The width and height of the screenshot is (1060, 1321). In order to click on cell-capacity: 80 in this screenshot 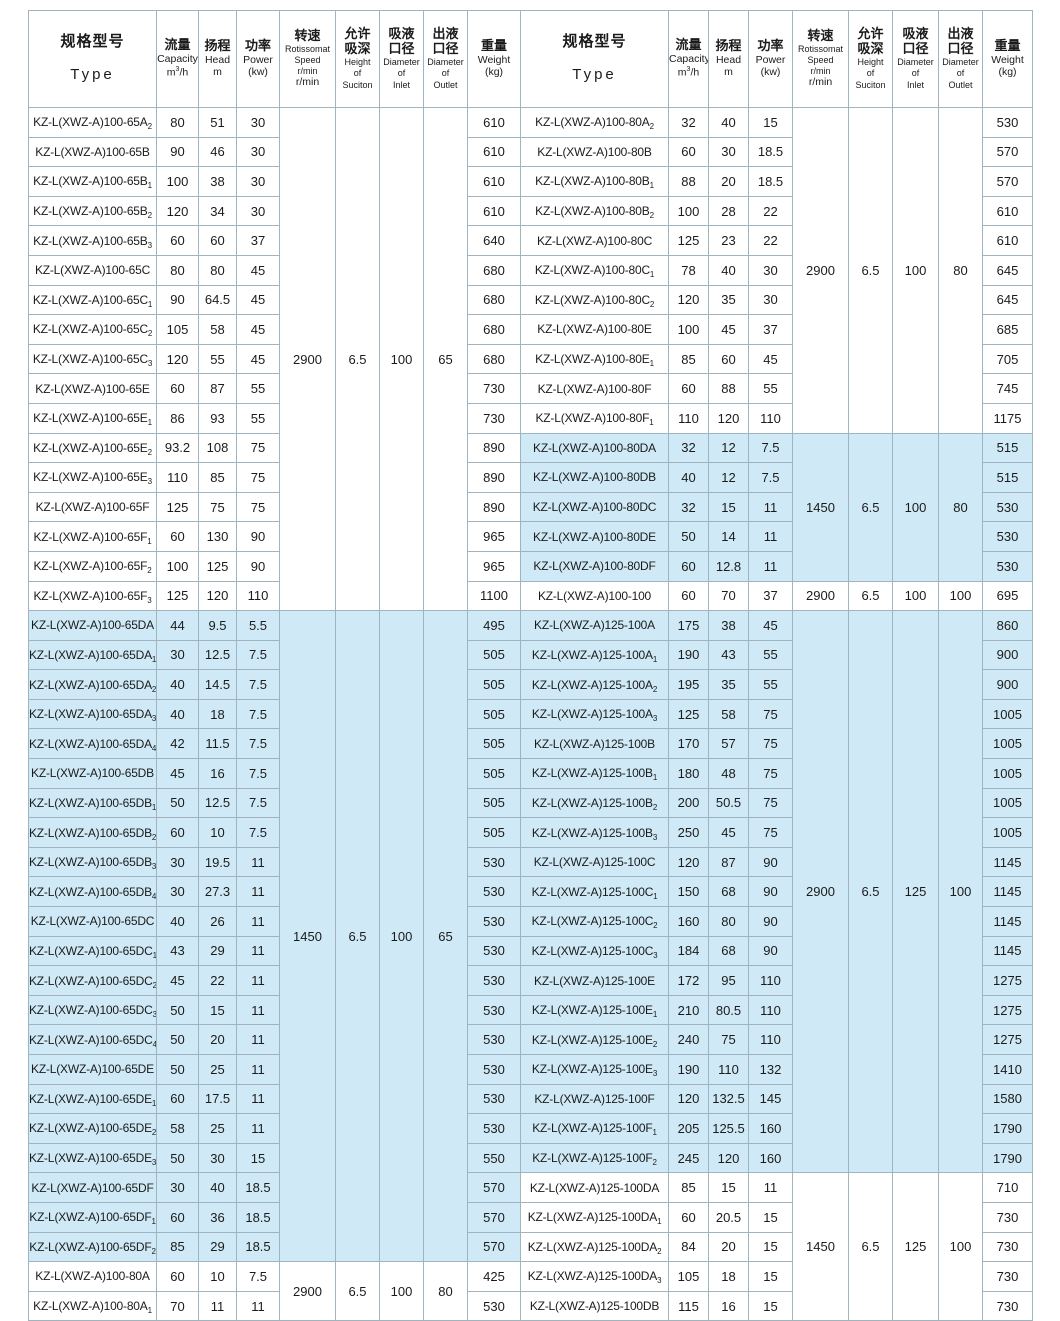, I will do `click(177, 270)`.